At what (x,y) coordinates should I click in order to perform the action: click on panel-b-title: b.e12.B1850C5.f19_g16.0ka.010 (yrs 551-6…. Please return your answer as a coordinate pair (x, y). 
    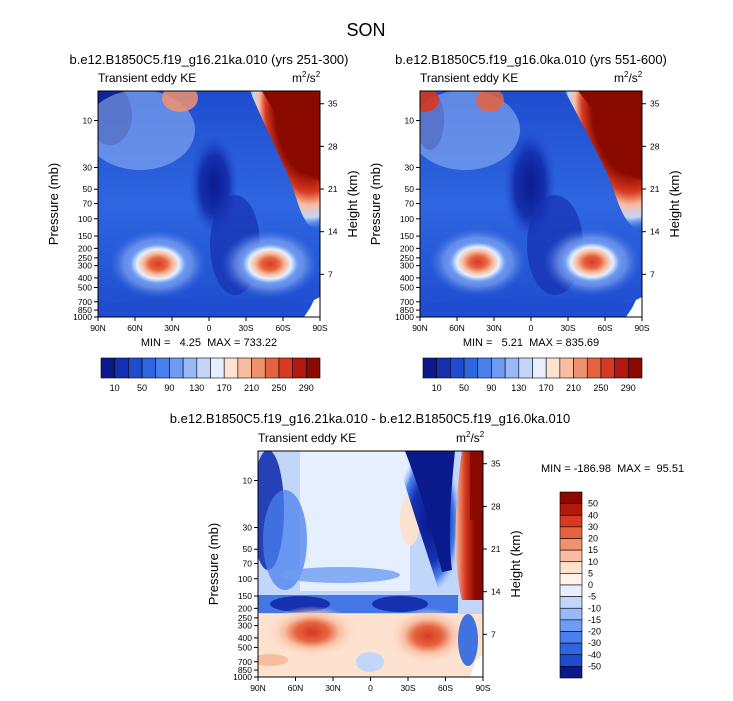
    Looking at the image, I should click on (531, 59).